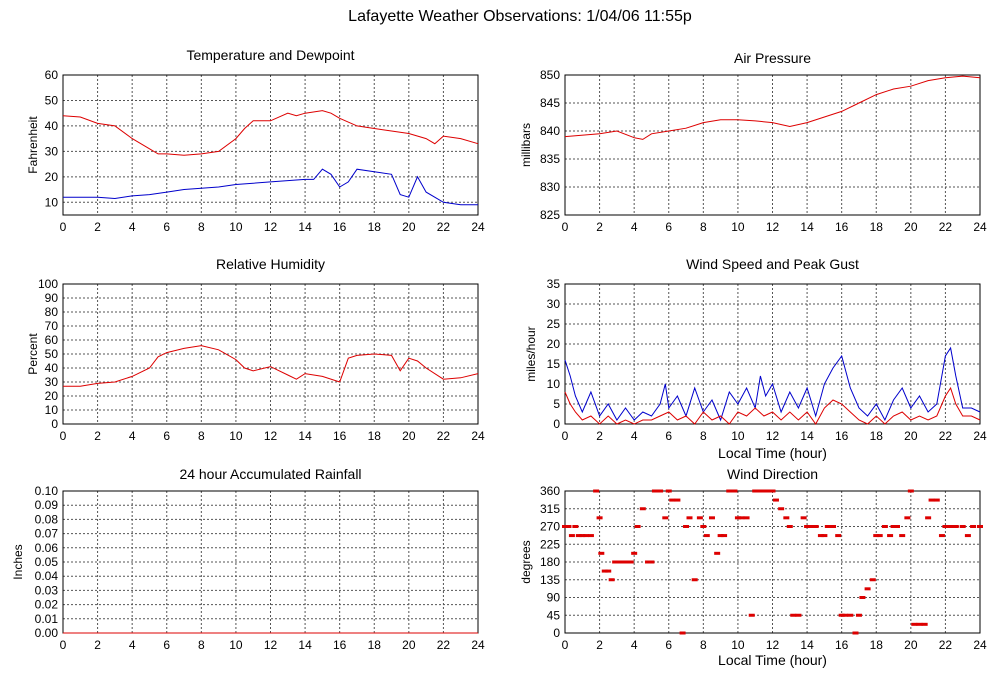 This screenshot has width=1000, height=680. What do you see at coordinates (47, 633) in the screenshot?
I see `y-tick-label: 0.00` at bounding box center [47, 633].